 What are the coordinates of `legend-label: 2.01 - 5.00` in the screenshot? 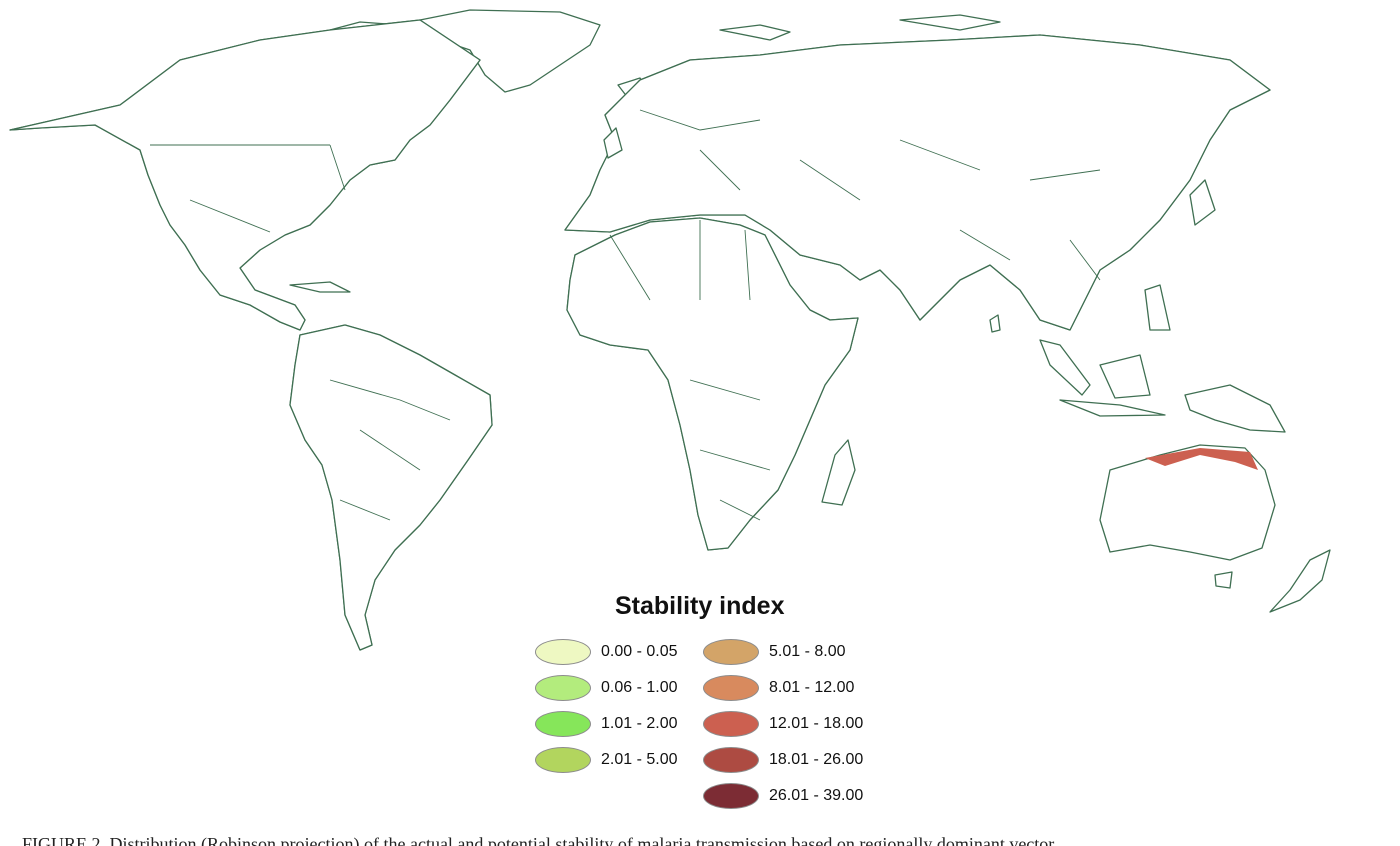 It's located at (639, 759).